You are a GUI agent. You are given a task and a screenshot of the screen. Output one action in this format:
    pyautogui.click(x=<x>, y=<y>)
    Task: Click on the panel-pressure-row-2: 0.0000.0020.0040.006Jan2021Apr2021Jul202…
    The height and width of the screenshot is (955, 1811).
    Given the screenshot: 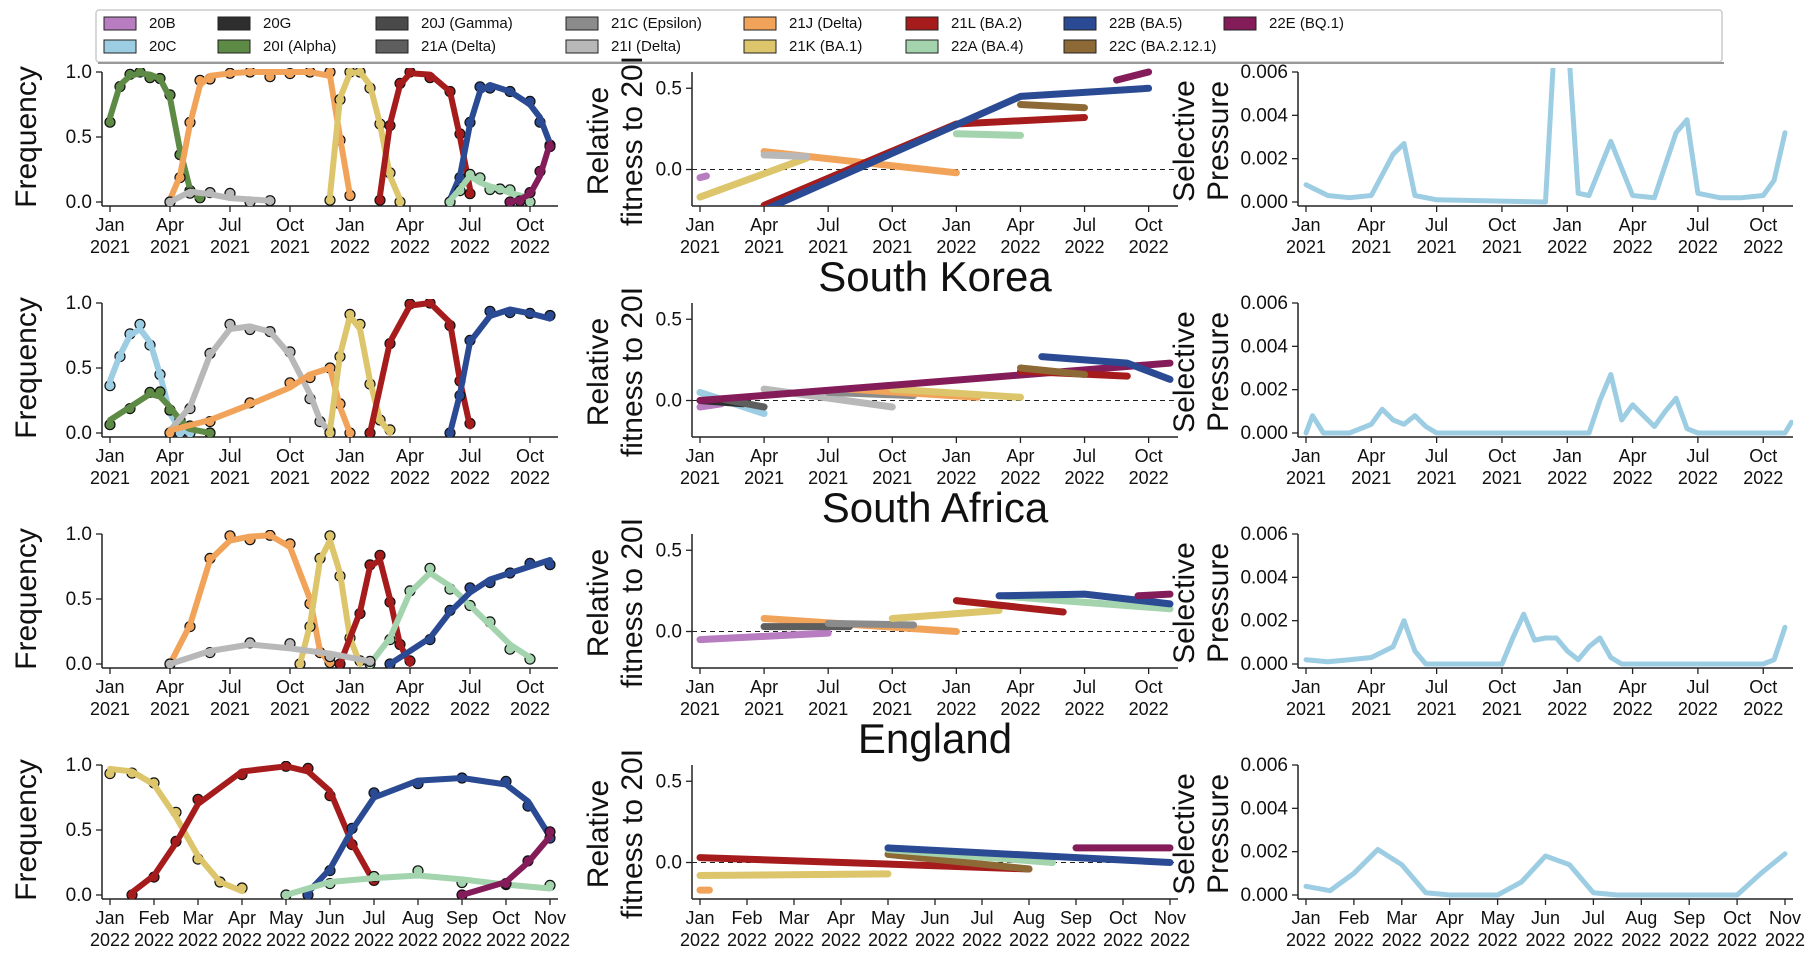 What is the action you would take?
    pyautogui.click(x=1480, y=621)
    